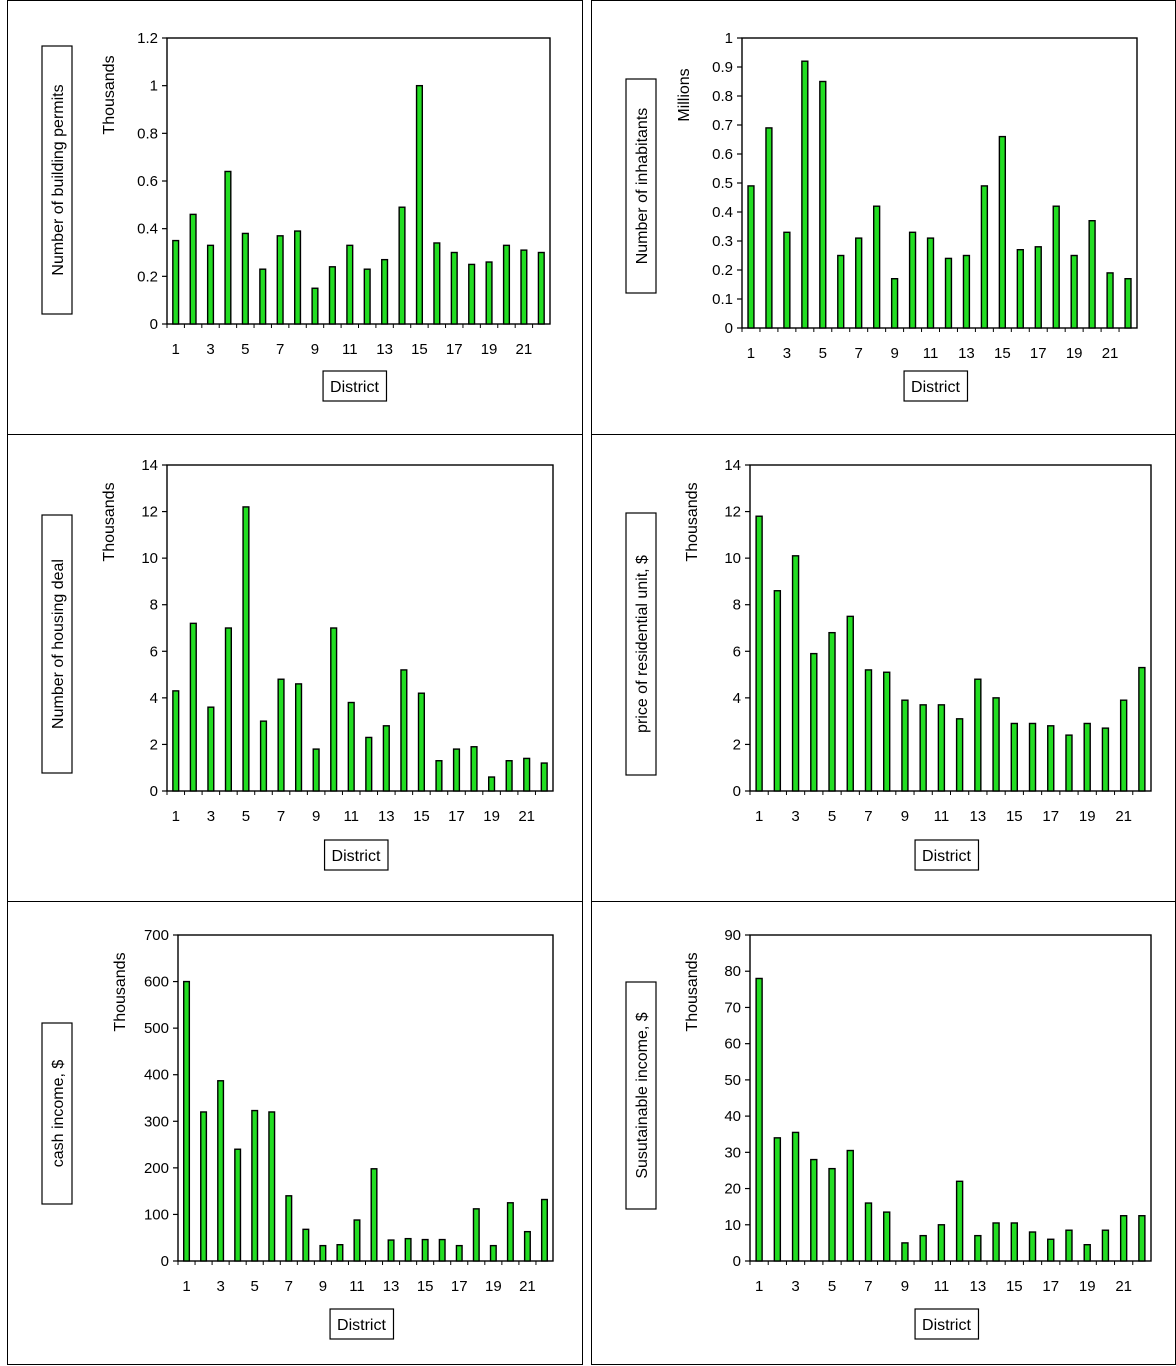  Describe the element at coordinates (722, 67) in the screenshot. I see `y-tick-label: 0.9` at that location.